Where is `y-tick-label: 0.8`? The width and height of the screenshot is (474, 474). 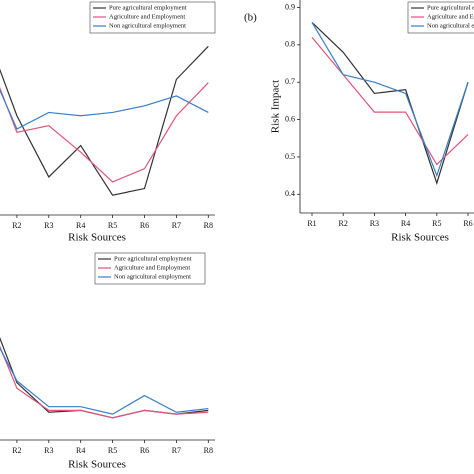
y-tick-label: 0.8 is located at coordinates (290, 44).